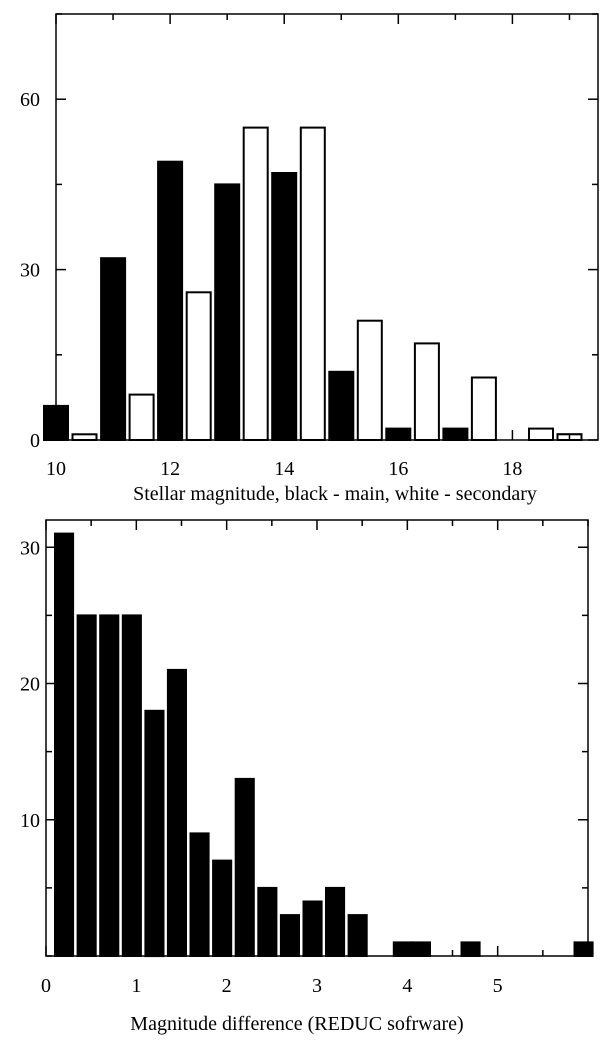 This screenshot has width=602, height=1048. Describe the element at coordinates (227, 986) in the screenshot. I see `x-tick-label: 2` at that location.